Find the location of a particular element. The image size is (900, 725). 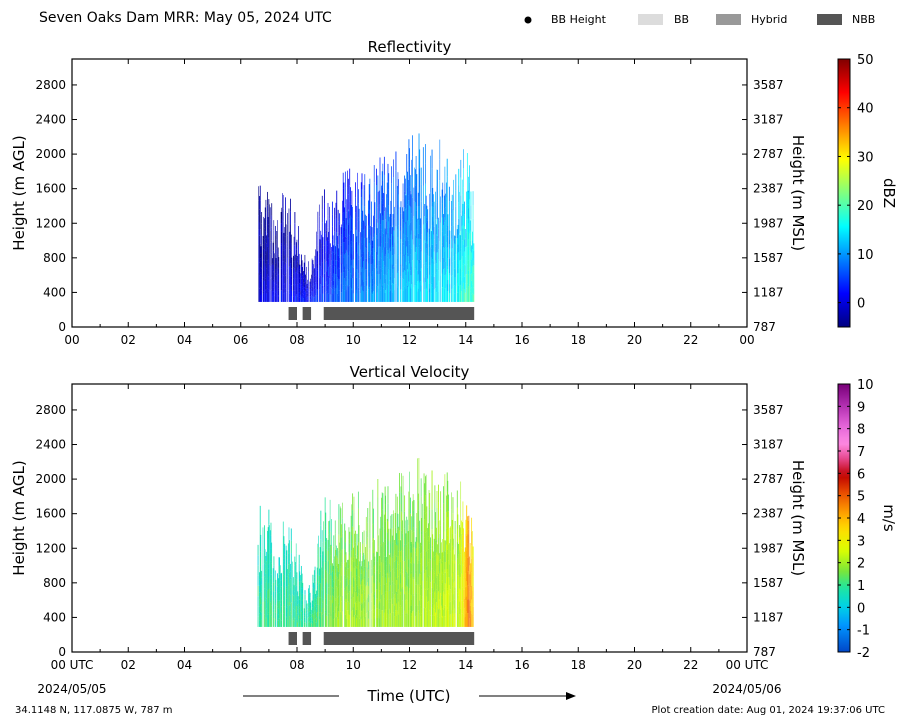

y2-tick-label: 2387 is located at coordinates (768, 189).